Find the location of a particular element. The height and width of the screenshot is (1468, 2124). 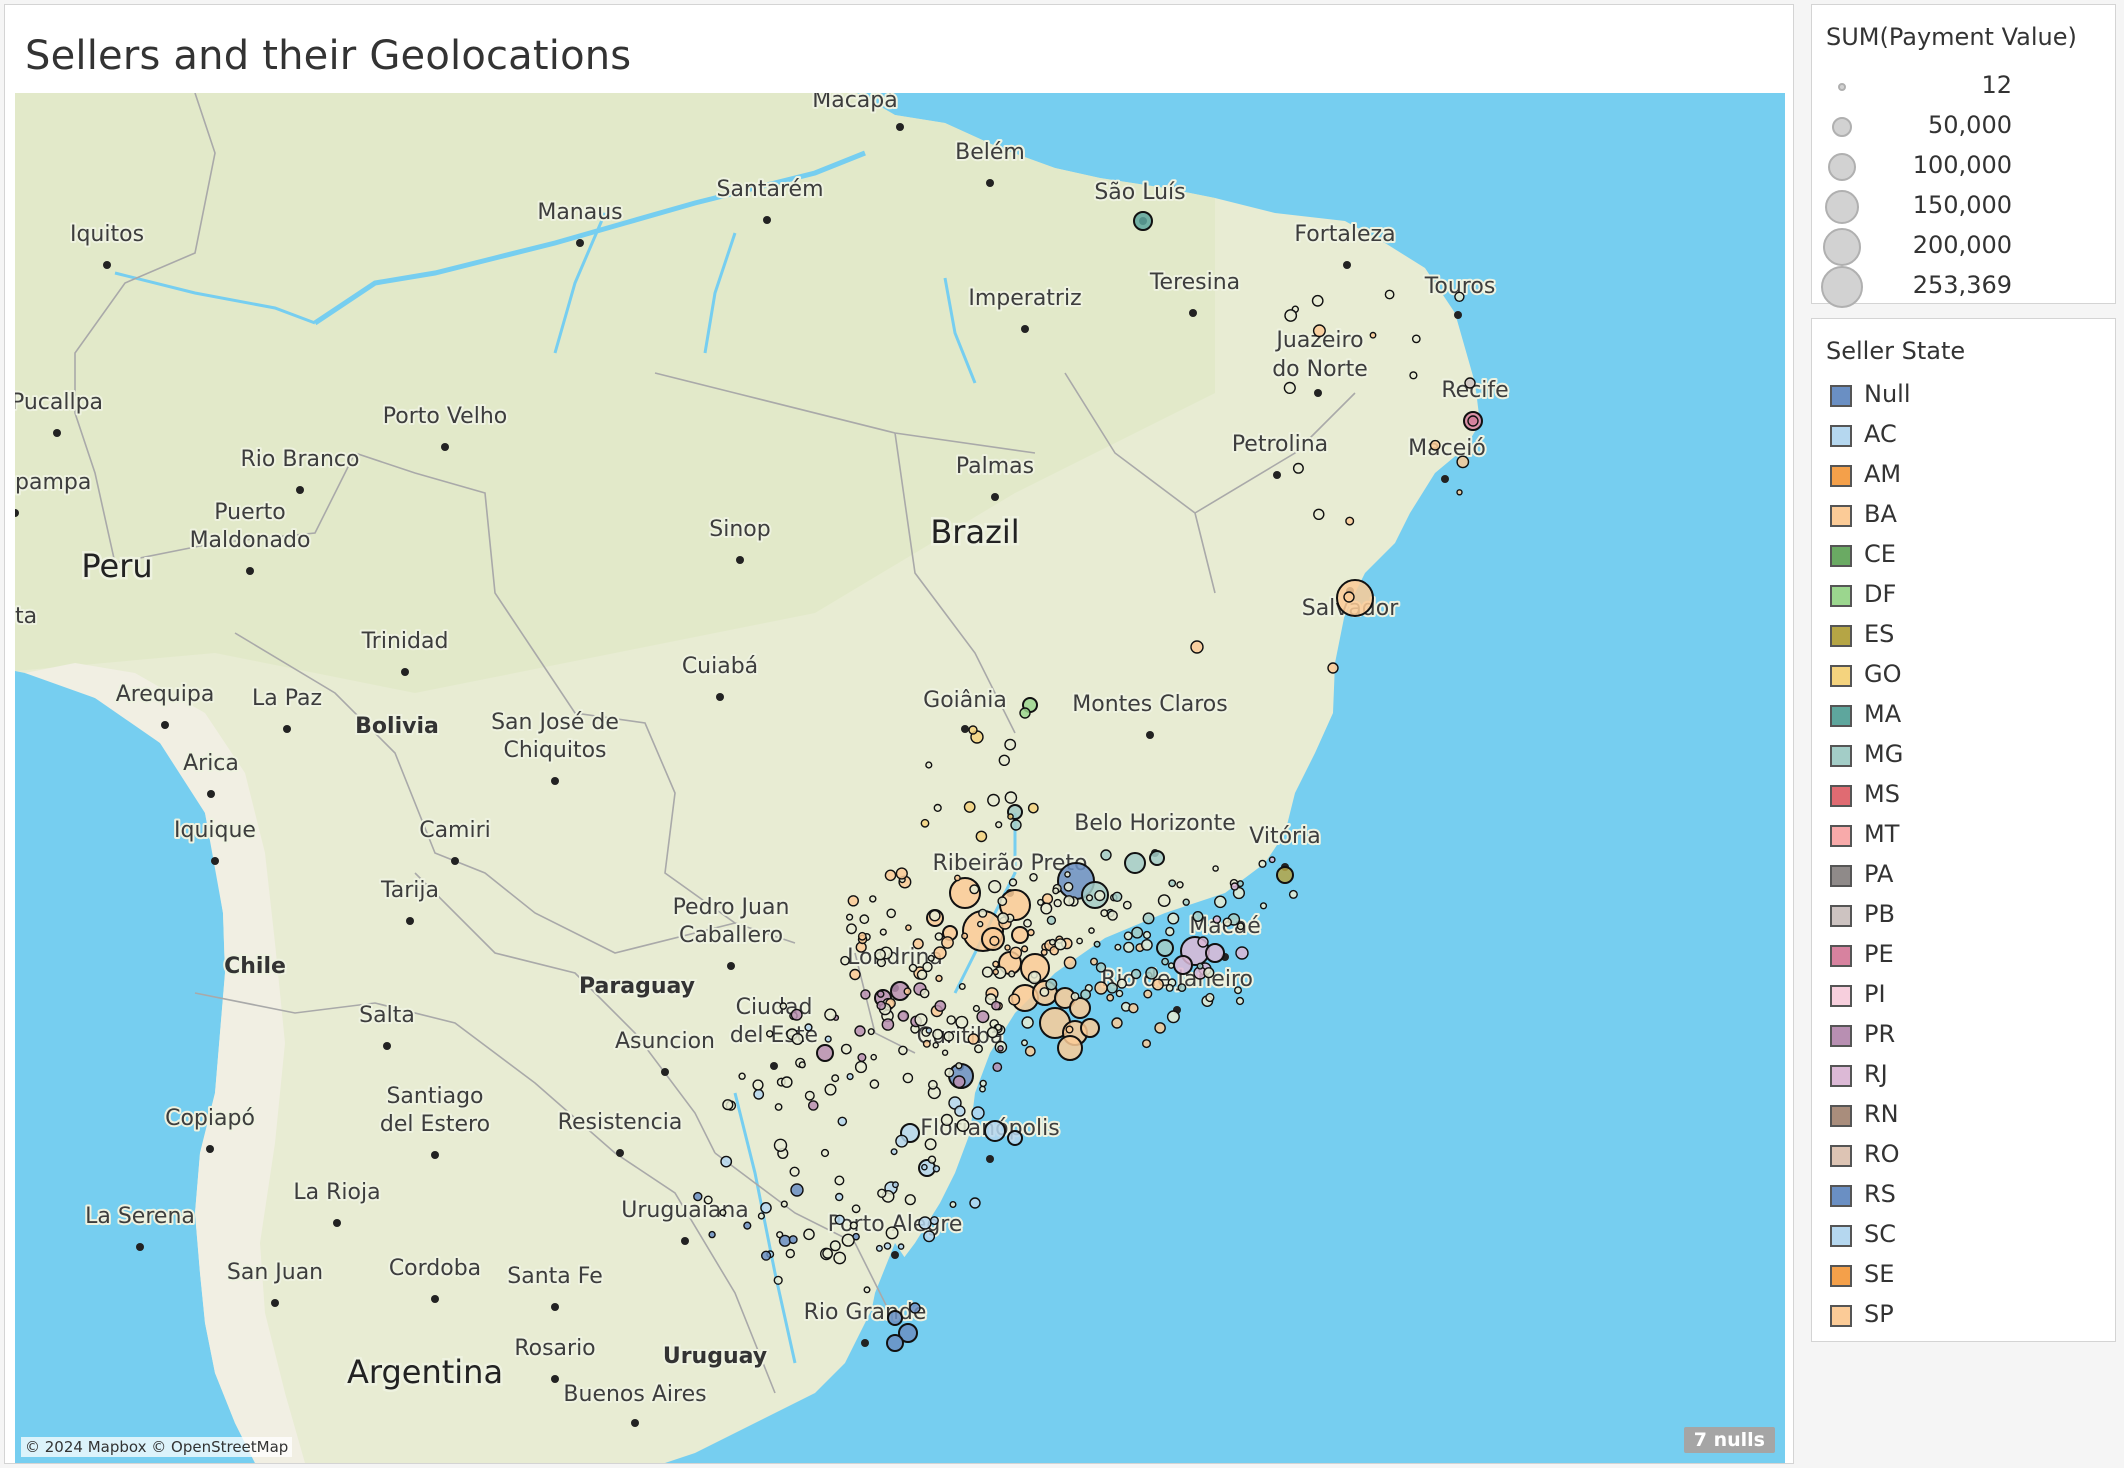

color-legend-item-pi: PI is located at coordinates (1962, 997).